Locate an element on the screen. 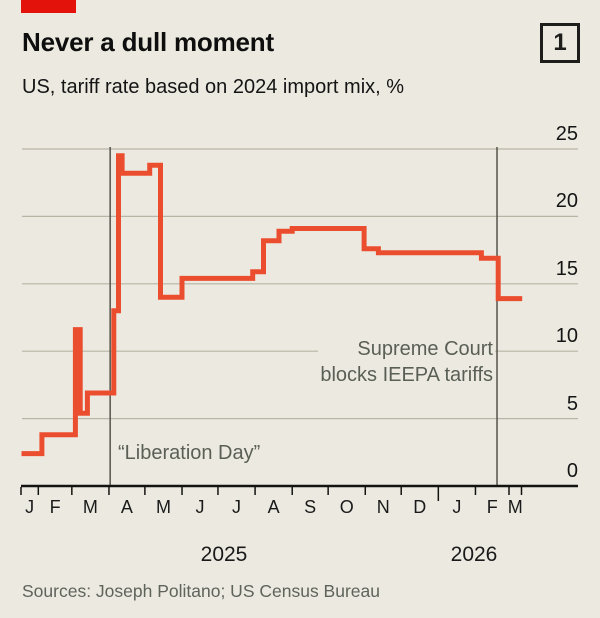 The width and height of the screenshot is (600, 618). annotation-supreme-court-line2: blocks IEEPA tariffs is located at coordinates (406, 375).